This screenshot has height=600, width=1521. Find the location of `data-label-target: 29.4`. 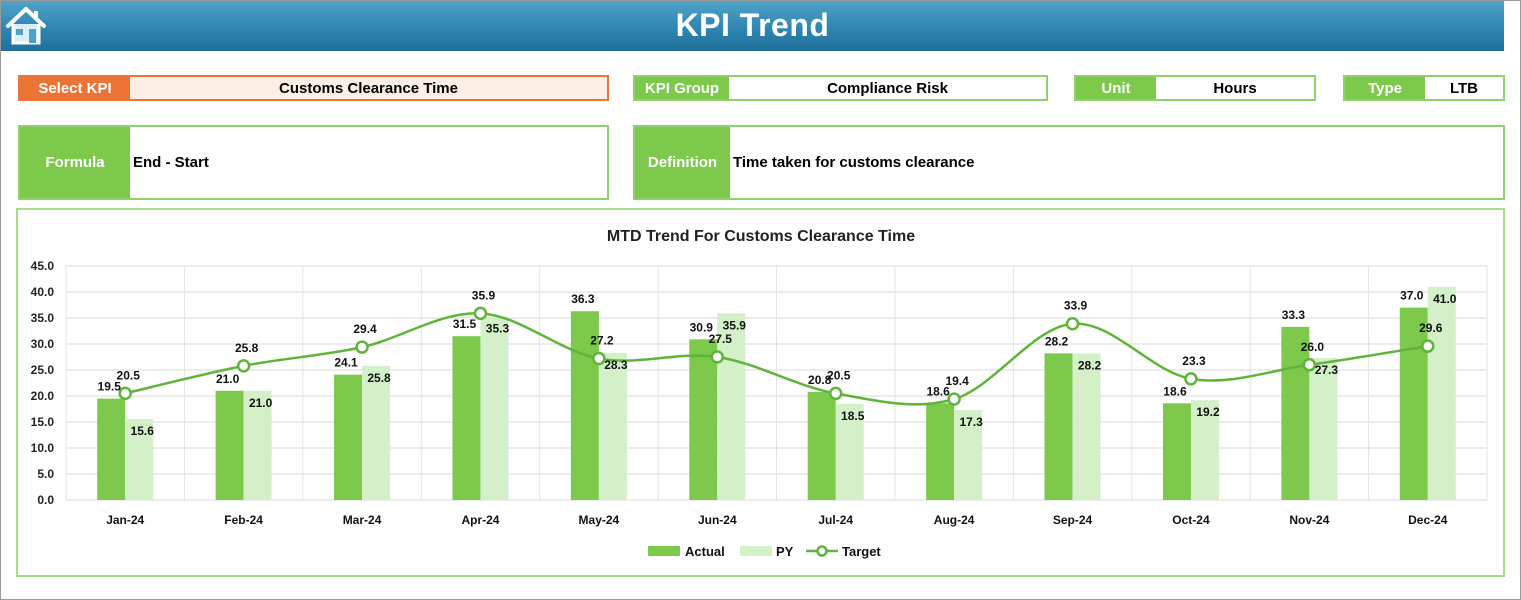

data-label-target: 29.4 is located at coordinates (365, 329).